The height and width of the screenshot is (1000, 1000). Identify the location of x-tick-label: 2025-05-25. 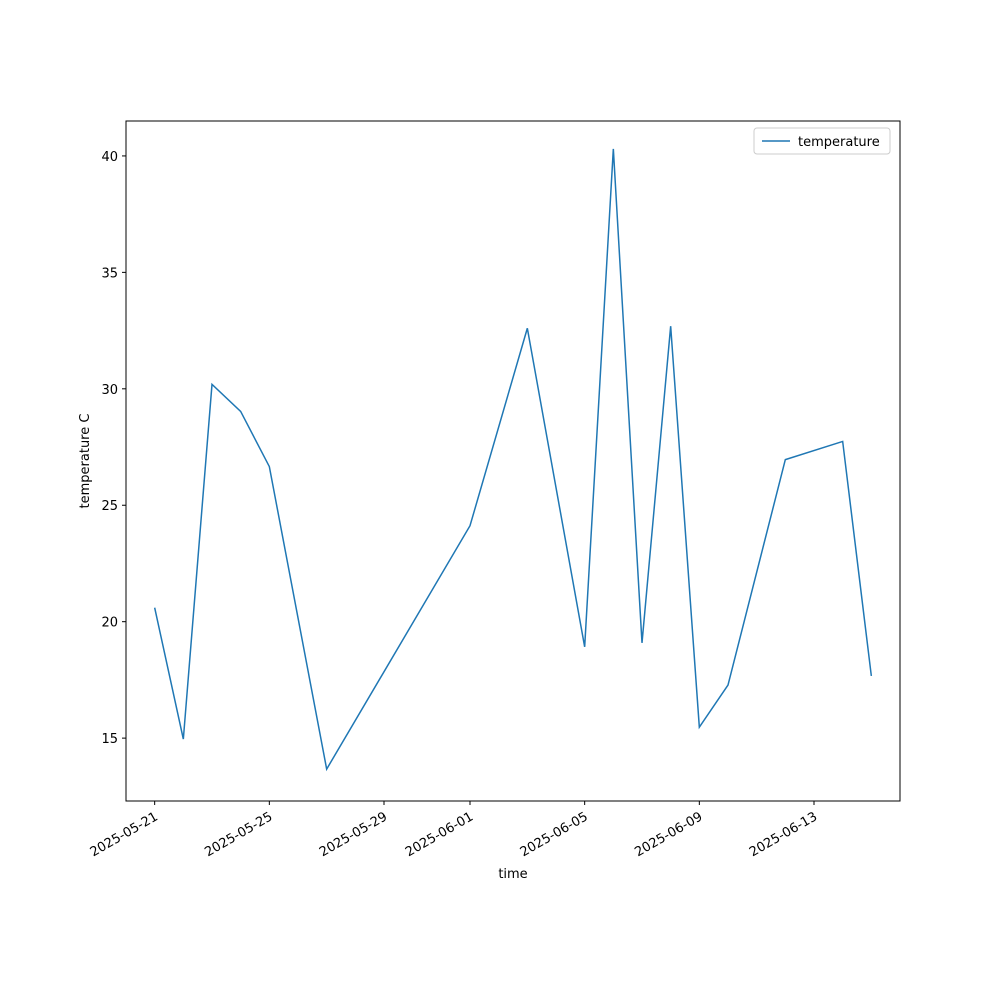
(238, 834).